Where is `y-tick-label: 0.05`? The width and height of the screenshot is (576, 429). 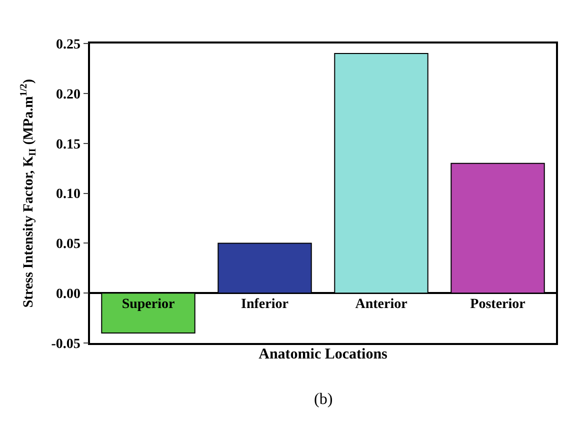
y-tick-label: 0.05 is located at coordinates (68, 244).